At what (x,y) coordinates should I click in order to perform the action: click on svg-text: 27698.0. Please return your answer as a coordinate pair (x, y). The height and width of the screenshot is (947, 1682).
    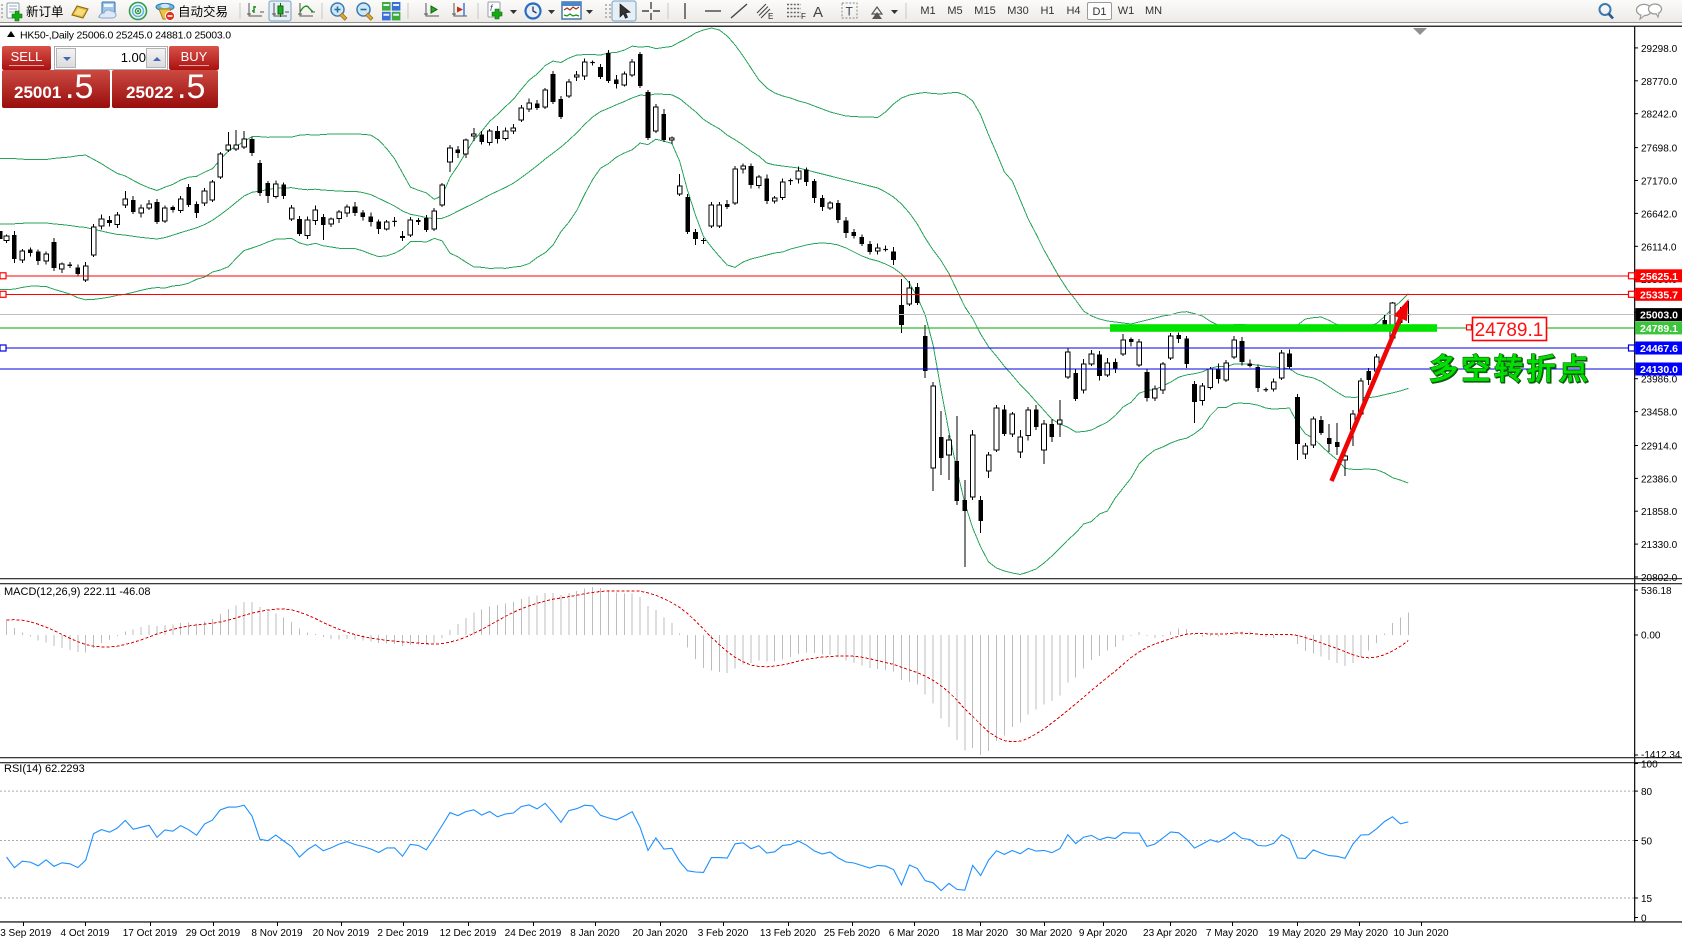
    Looking at the image, I should click on (1659, 149).